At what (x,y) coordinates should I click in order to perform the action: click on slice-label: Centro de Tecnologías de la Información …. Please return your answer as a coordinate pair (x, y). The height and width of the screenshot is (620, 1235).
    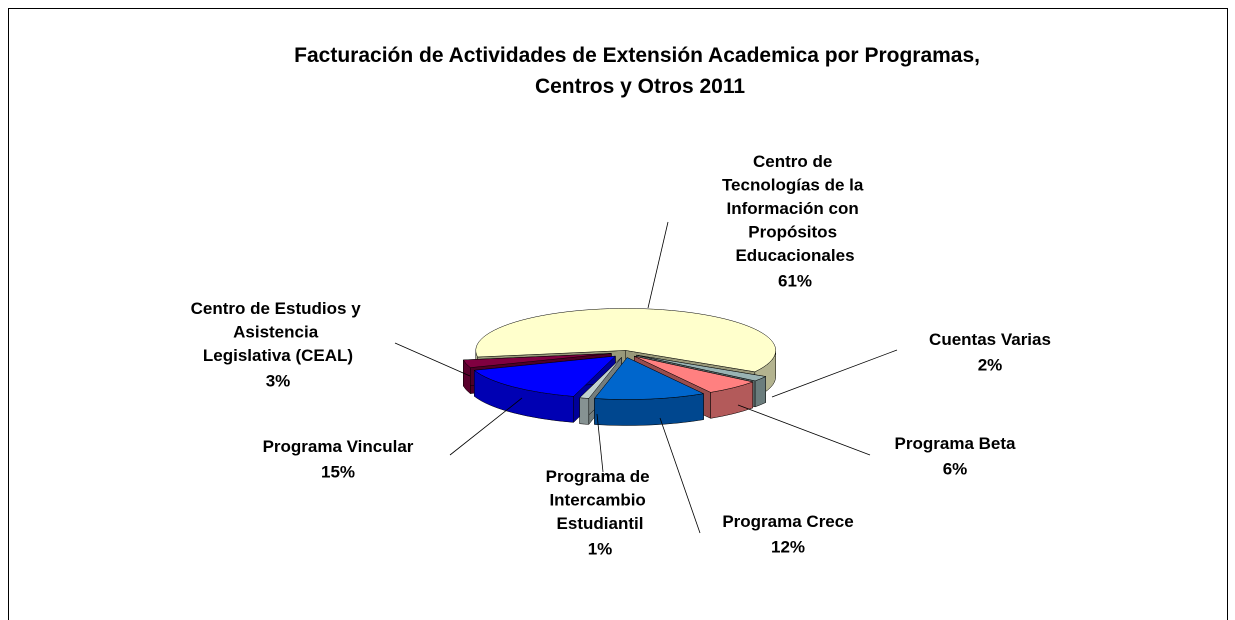
    Looking at the image, I should click on (795, 208).